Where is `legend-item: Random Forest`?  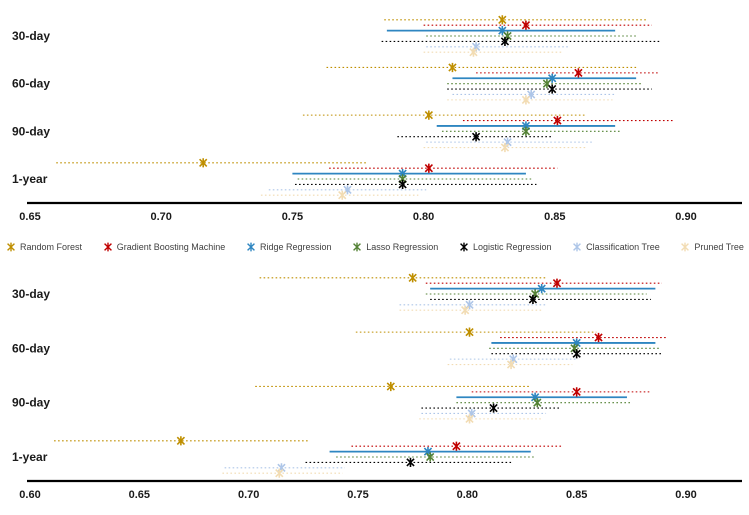
legend-item: Random Forest is located at coordinates (43, 247).